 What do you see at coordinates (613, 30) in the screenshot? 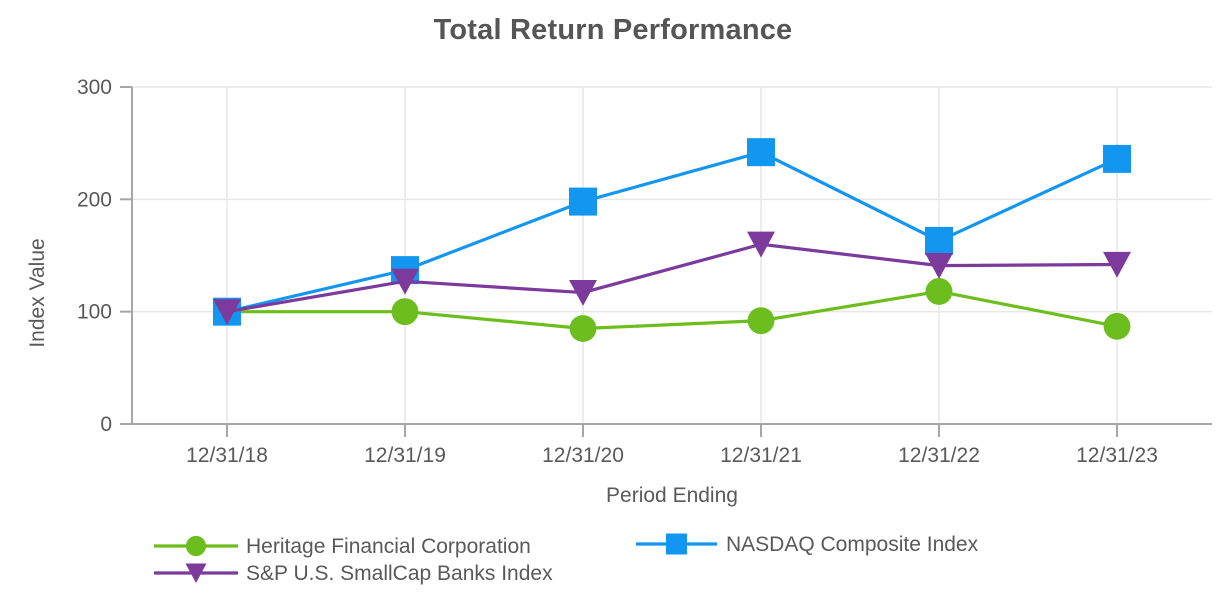
I see `chart-title: Total Return Performance` at bounding box center [613, 30].